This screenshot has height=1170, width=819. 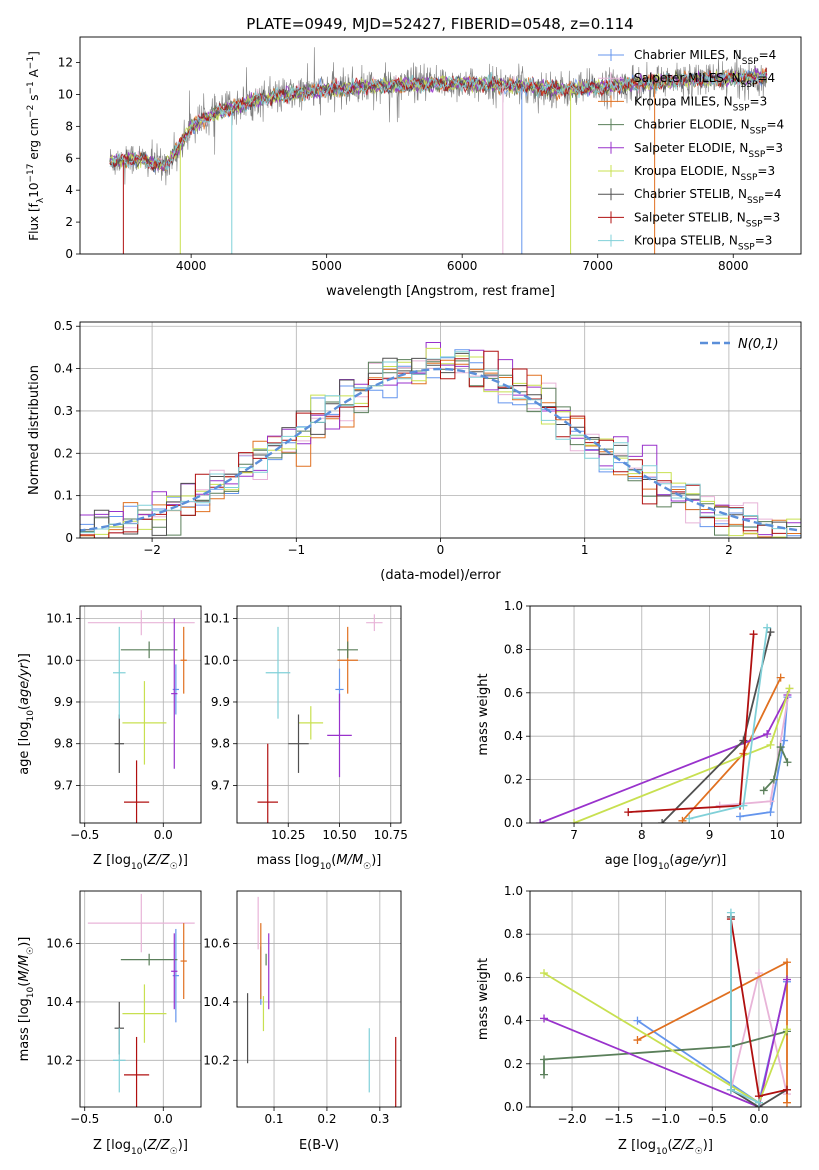 What do you see at coordinates (708, 150) in the screenshot?
I see `legend-entry: Salpeter ELODIE, NSSP=3` at bounding box center [708, 150].